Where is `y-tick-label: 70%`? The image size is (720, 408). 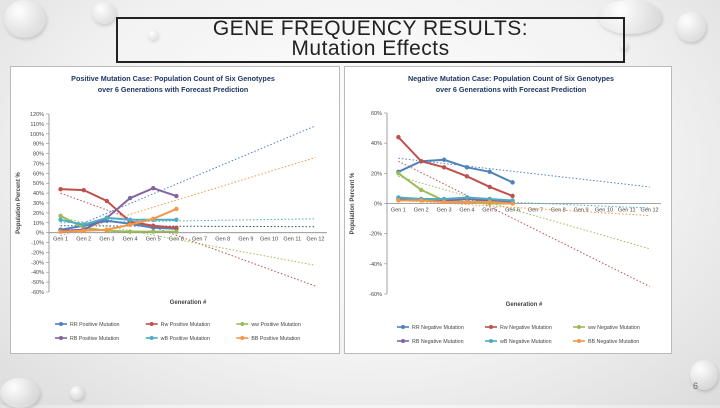
y-tick-label: 70% is located at coordinates (38, 164).